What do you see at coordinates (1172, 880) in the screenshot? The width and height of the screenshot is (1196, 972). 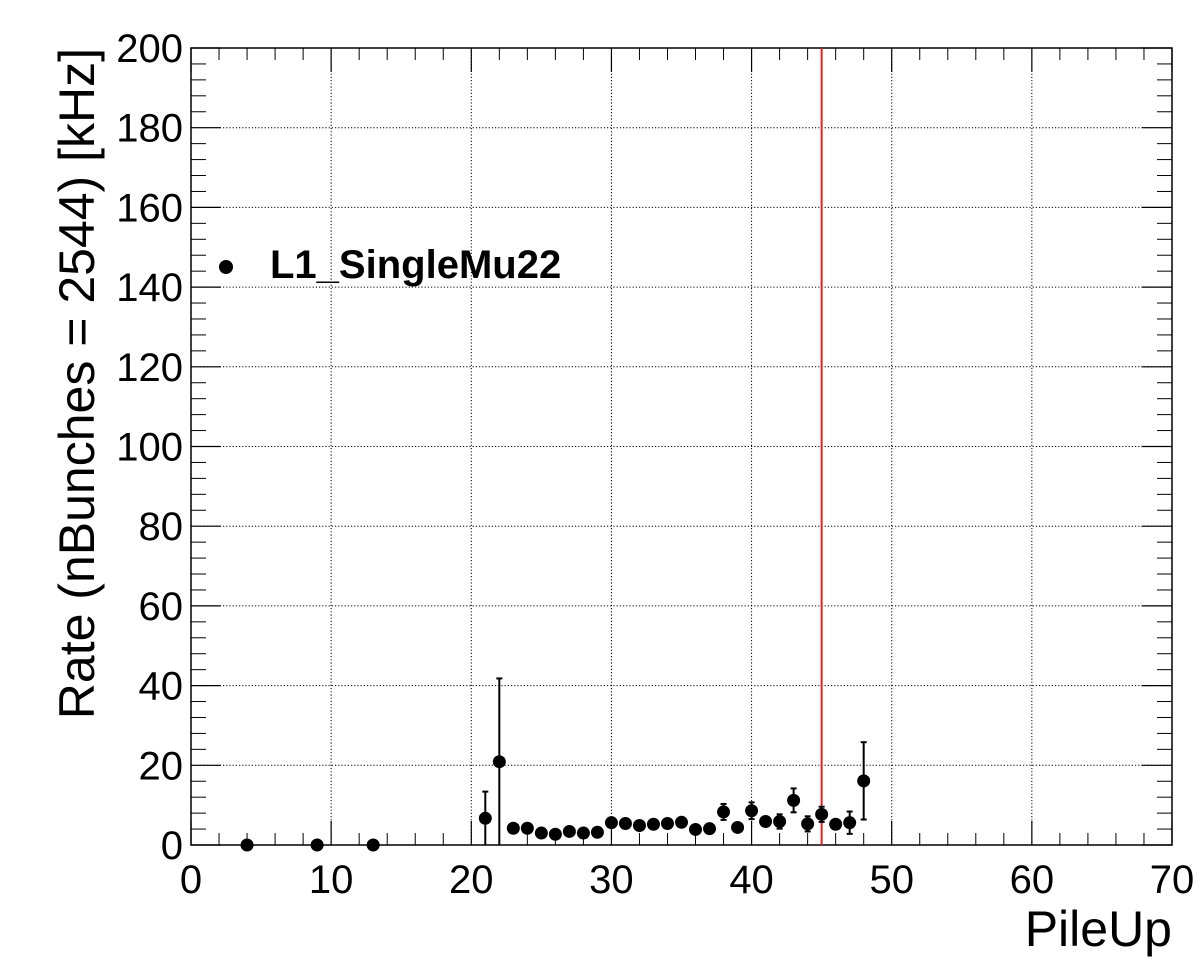 I see `x-tick-label: 70` at bounding box center [1172, 880].